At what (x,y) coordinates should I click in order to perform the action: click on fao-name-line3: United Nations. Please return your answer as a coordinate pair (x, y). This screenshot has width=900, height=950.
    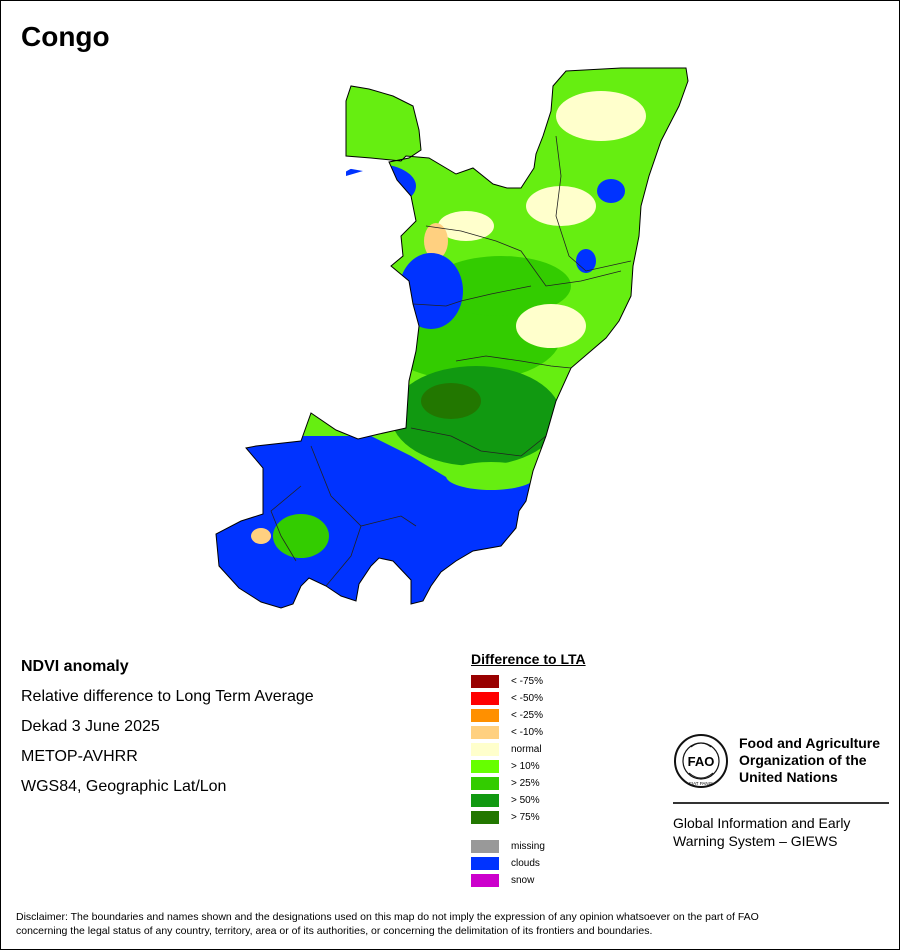
    Looking at the image, I should click on (788, 777).